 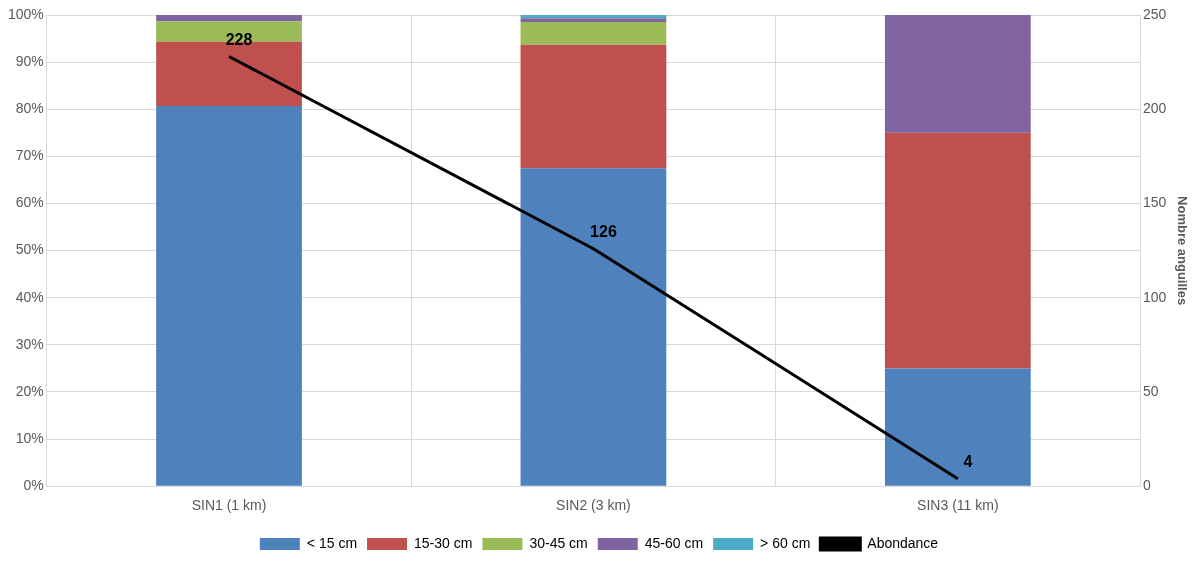 What do you see at coordinates (29, 60) in the screenshot?
I see `y-tick-label: 90%` at bounding box center [29, 60].